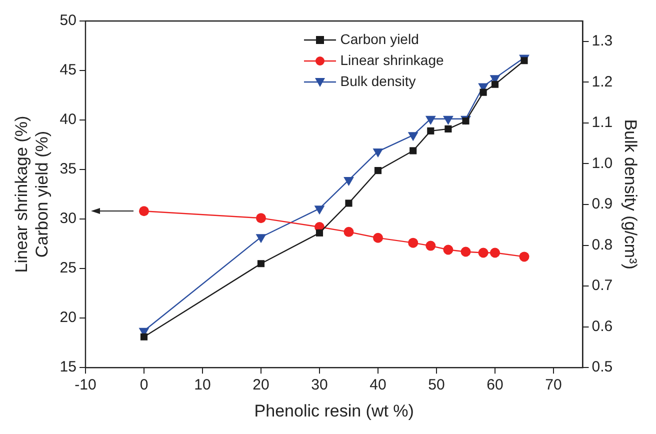 Image resolution: width=656 pixels, height=434 pixels. Describe the element at coordinates (319, 385) in the screenshot. I see `x-tick-label: 30` at that location.